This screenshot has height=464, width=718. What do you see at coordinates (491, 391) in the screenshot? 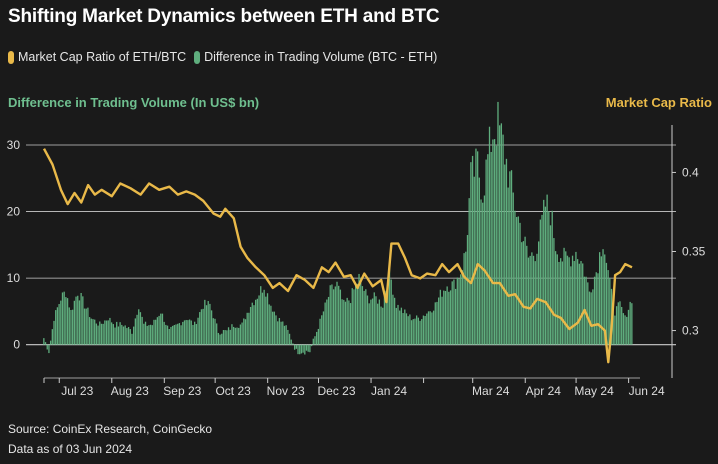
I see `x-tick-label: Mar 24` at bounding box center [491, 391].